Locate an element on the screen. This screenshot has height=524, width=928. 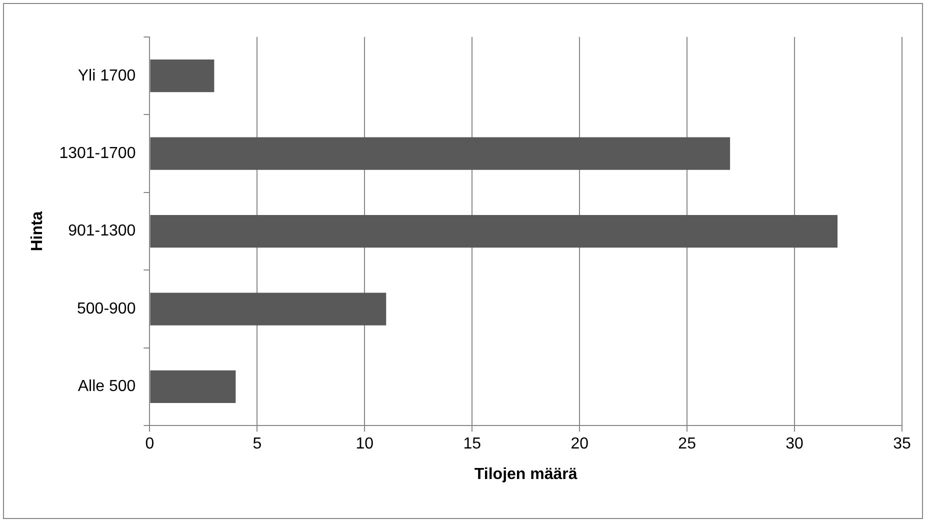
x-tick-label: 0 is located at coordinates (149, 444).